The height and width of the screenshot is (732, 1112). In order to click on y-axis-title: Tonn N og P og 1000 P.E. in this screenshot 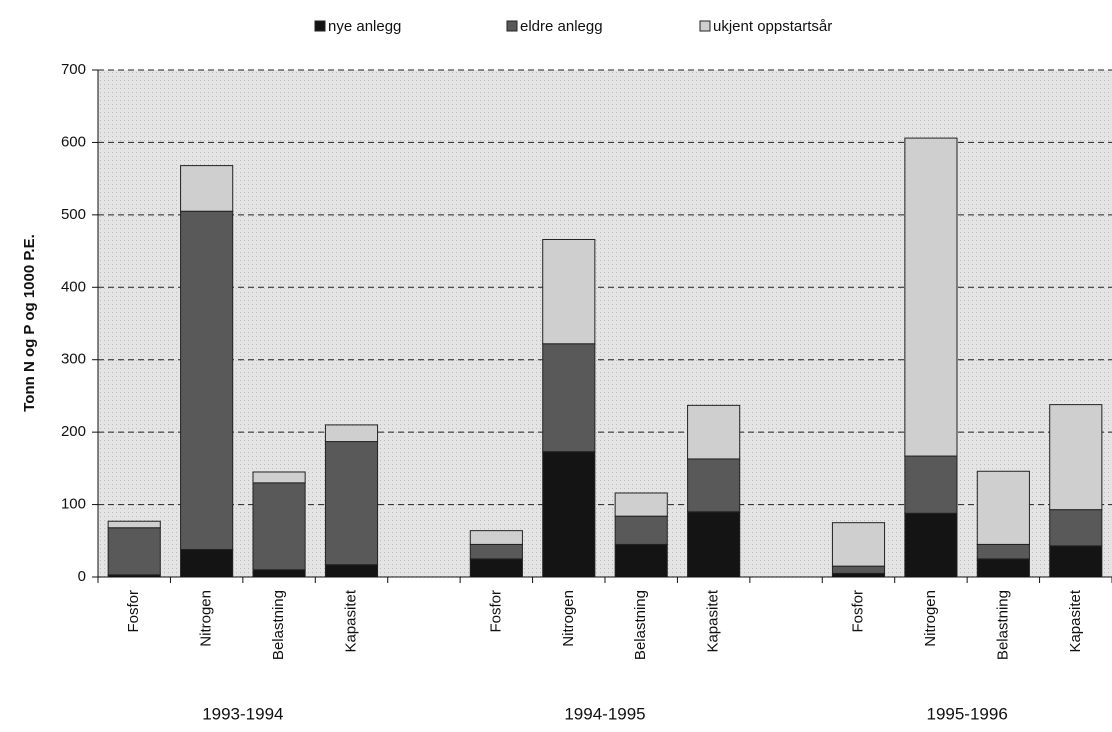, I will do `click(29, 323)`.